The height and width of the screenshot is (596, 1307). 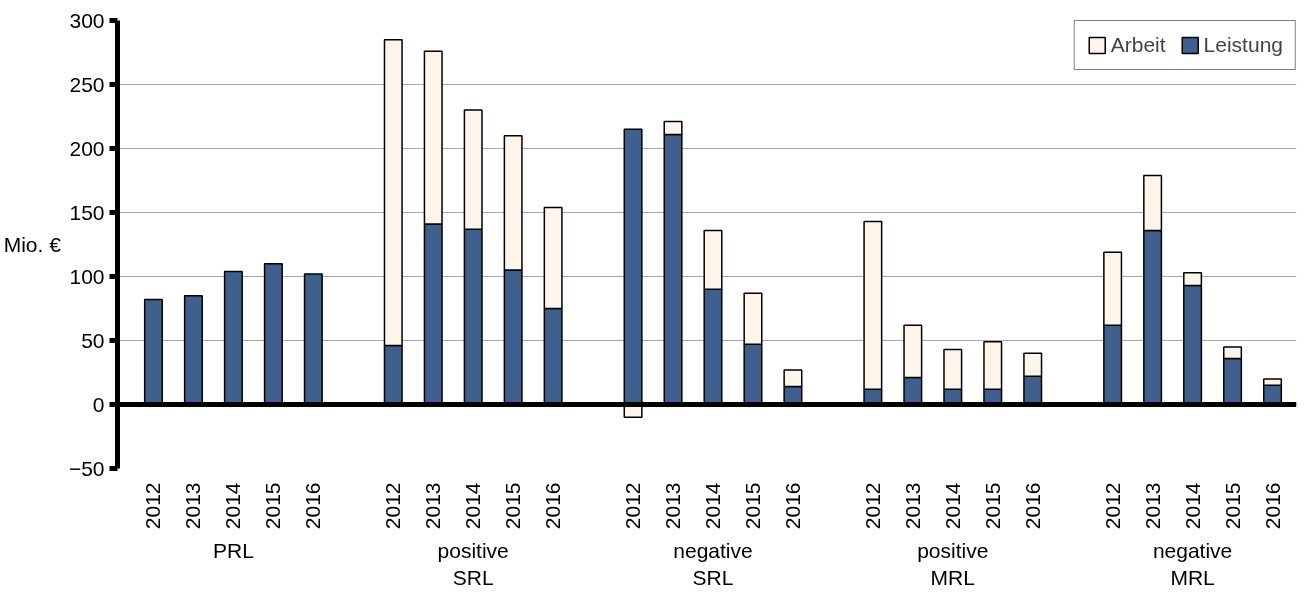 I want to click on legend-label: Leistung, so click(x=1243, y=45).